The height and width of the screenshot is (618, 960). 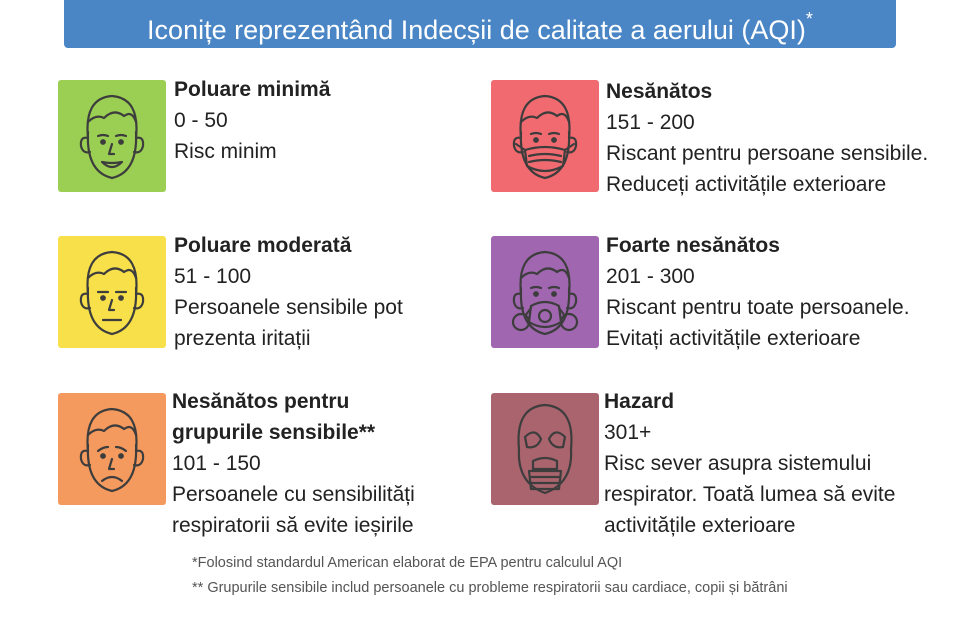 What do you see at coordinates (288, 307) in the screenshot?
I see `category-desc-line: Persoanele sensibile pot` at bounding box center [288, 307].